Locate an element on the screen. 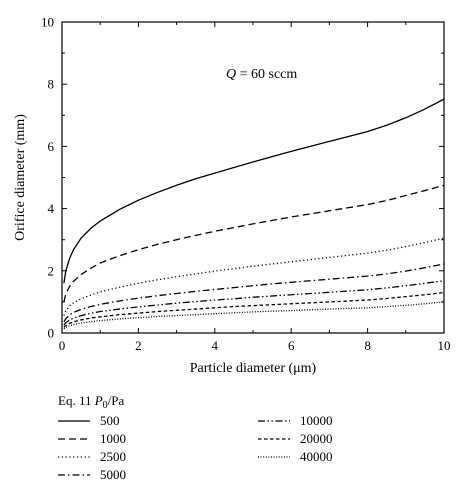 This screenshot has height=500, width=462. x-tick-label: 8 is located at coordinates (367, 345).